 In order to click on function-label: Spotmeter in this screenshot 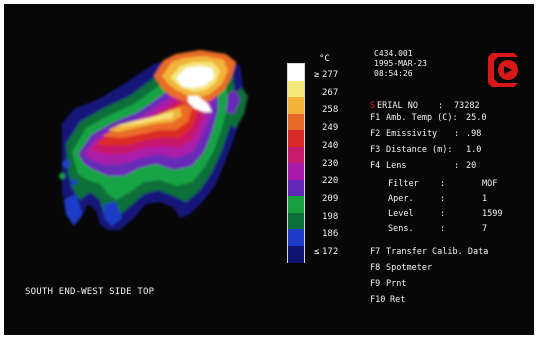, I will do `click(409, 268)`.